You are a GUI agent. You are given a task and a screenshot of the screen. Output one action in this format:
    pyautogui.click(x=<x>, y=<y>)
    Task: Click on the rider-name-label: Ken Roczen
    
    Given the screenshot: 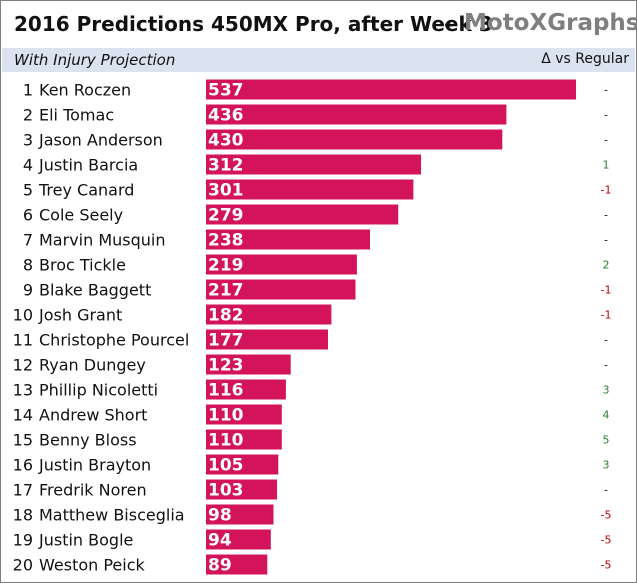 What is the action you would take?
    pyautogui.click(x=85, y=90)
    